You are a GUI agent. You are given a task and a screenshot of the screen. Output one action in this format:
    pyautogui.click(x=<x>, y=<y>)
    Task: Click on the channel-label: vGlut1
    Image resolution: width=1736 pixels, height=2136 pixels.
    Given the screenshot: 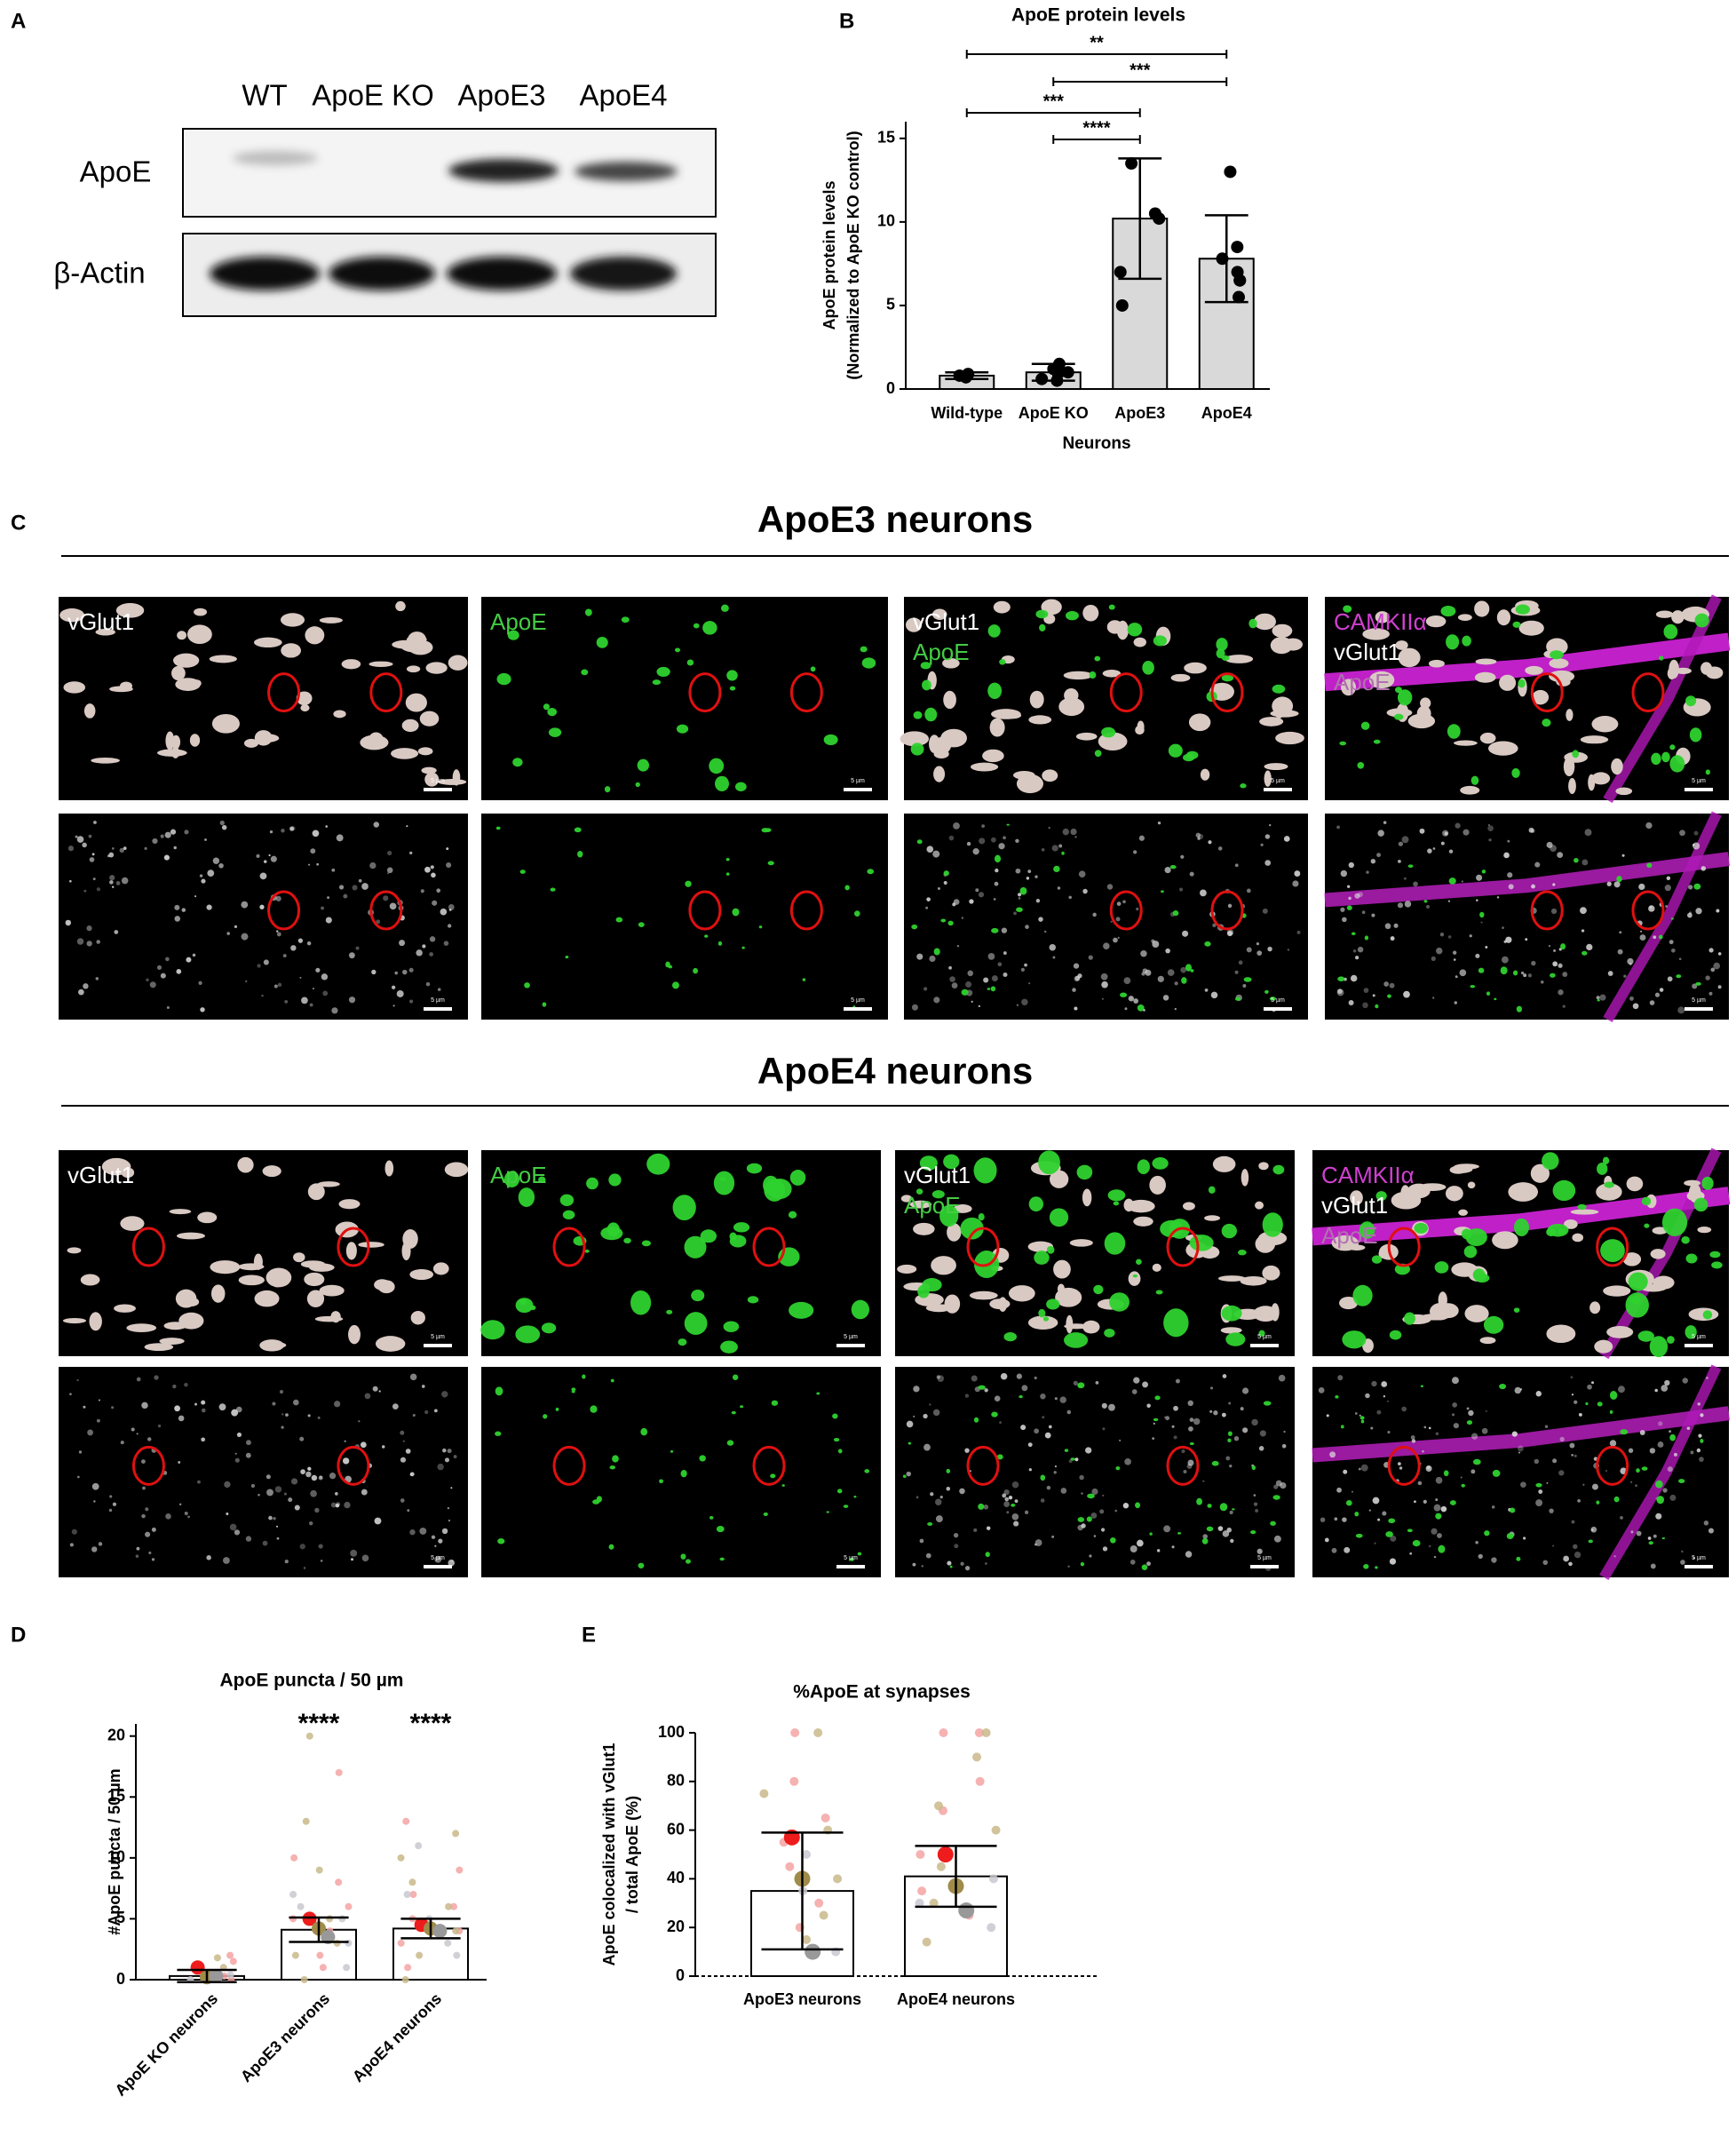 What is the action you would take?
    pyautogui.click(x=946, y=621)
    